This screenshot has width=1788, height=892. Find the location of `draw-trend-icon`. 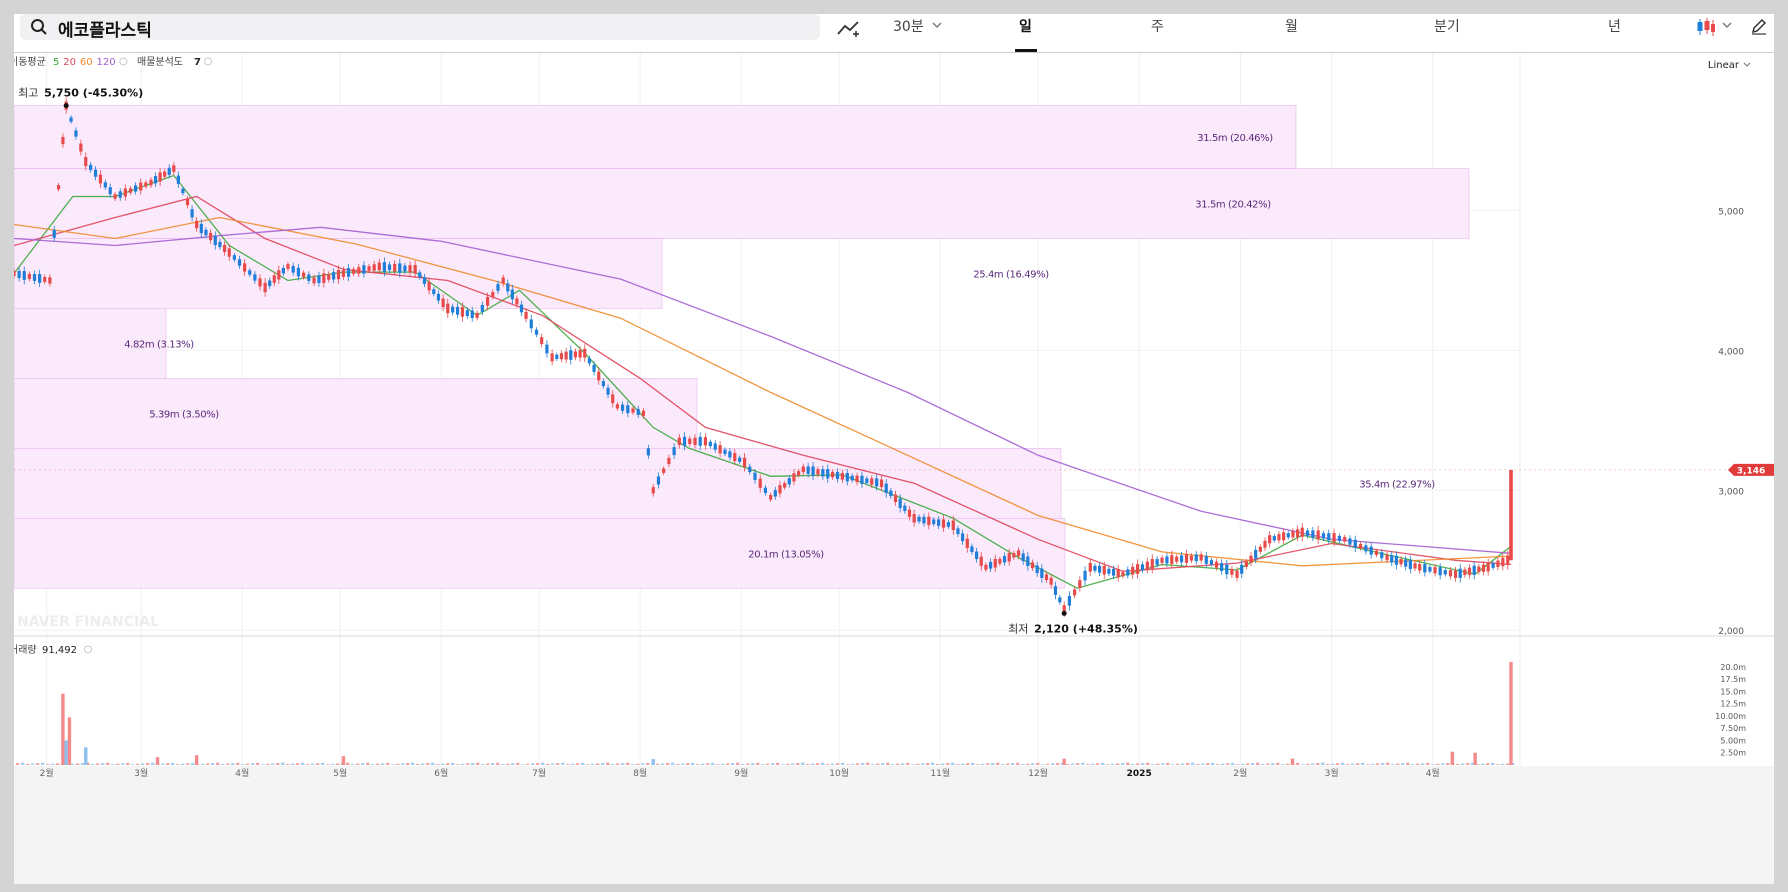

draw-trend-icon is located at coordinates (849, 28).